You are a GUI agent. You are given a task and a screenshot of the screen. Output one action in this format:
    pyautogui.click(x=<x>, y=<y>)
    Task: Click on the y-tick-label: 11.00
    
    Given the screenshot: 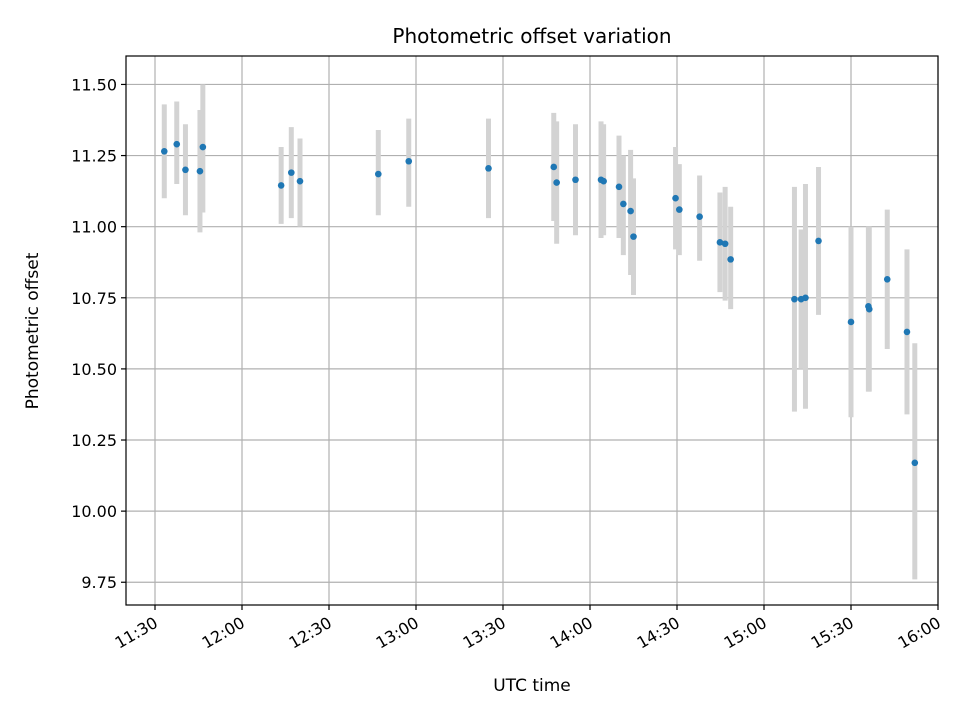 What is the action you would take?
    pyautogui.click(x=94, y=227)
    